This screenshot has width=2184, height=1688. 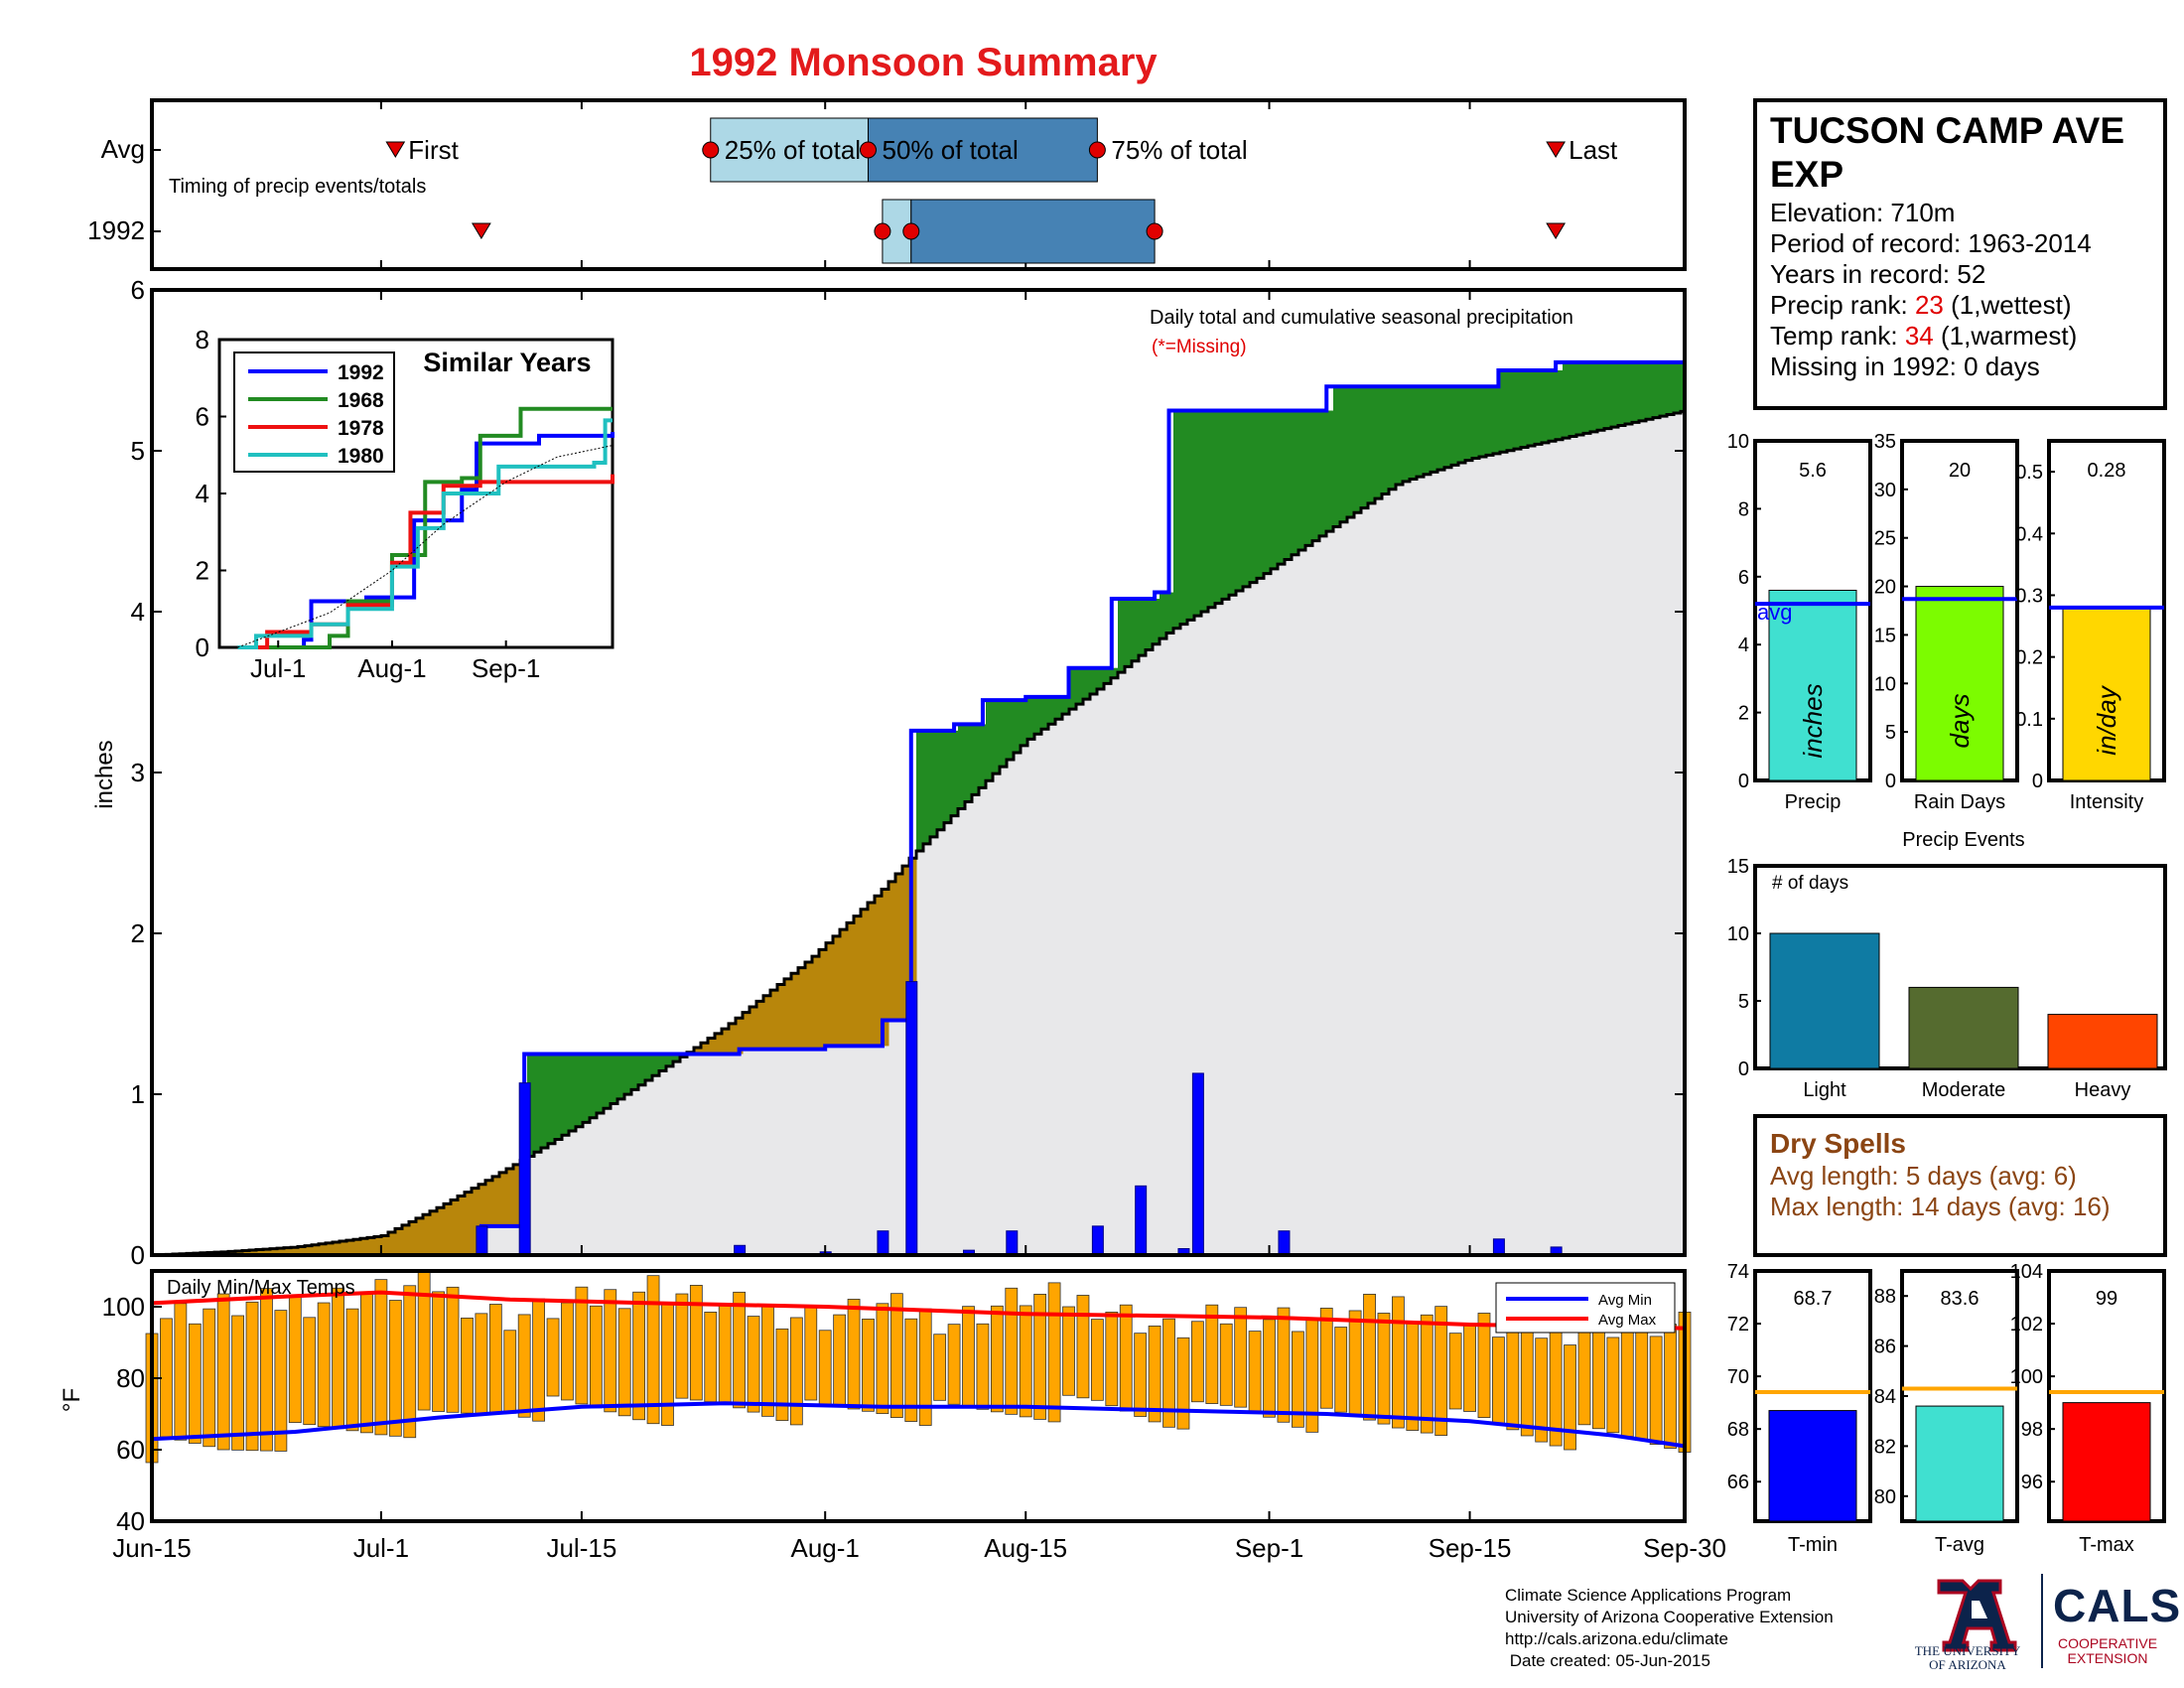 I want to click on logo-divider, so click(x=2042, y=1621).